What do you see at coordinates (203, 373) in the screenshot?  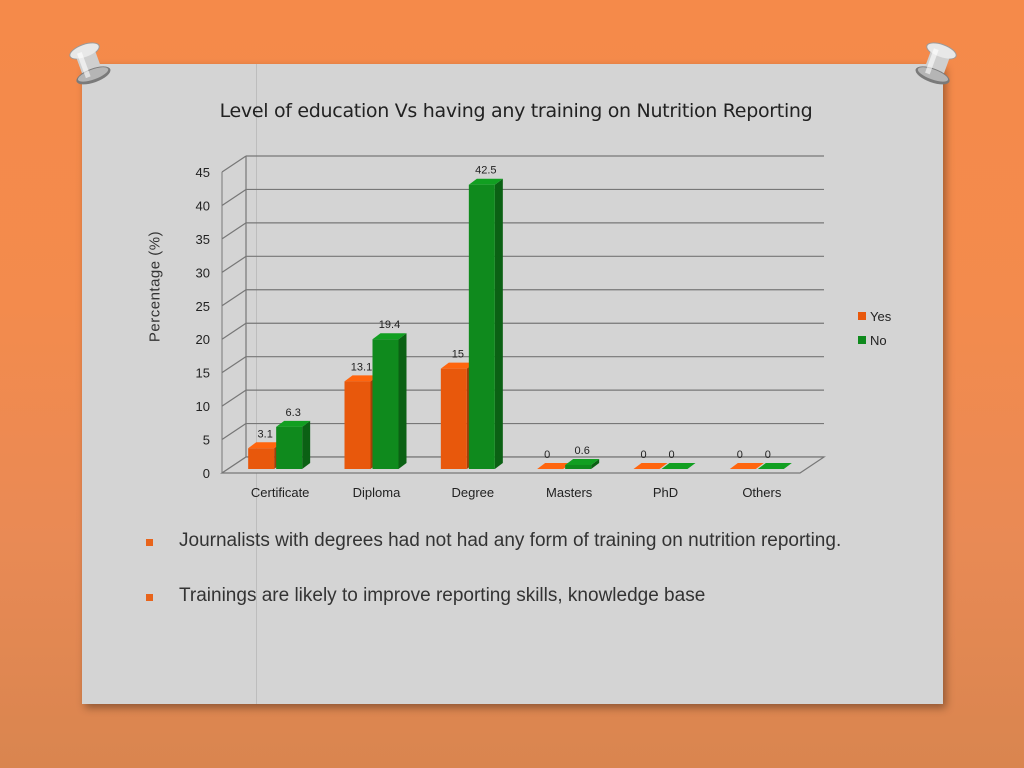 I see `y-tick-label: 15` at bounding box center [203, 373].